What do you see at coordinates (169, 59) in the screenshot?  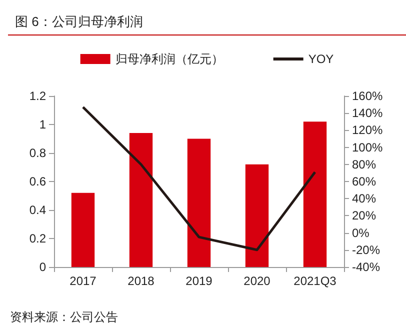 I see `legend-label: 归母净利润（亿元）` at bounding box center [169, 59].